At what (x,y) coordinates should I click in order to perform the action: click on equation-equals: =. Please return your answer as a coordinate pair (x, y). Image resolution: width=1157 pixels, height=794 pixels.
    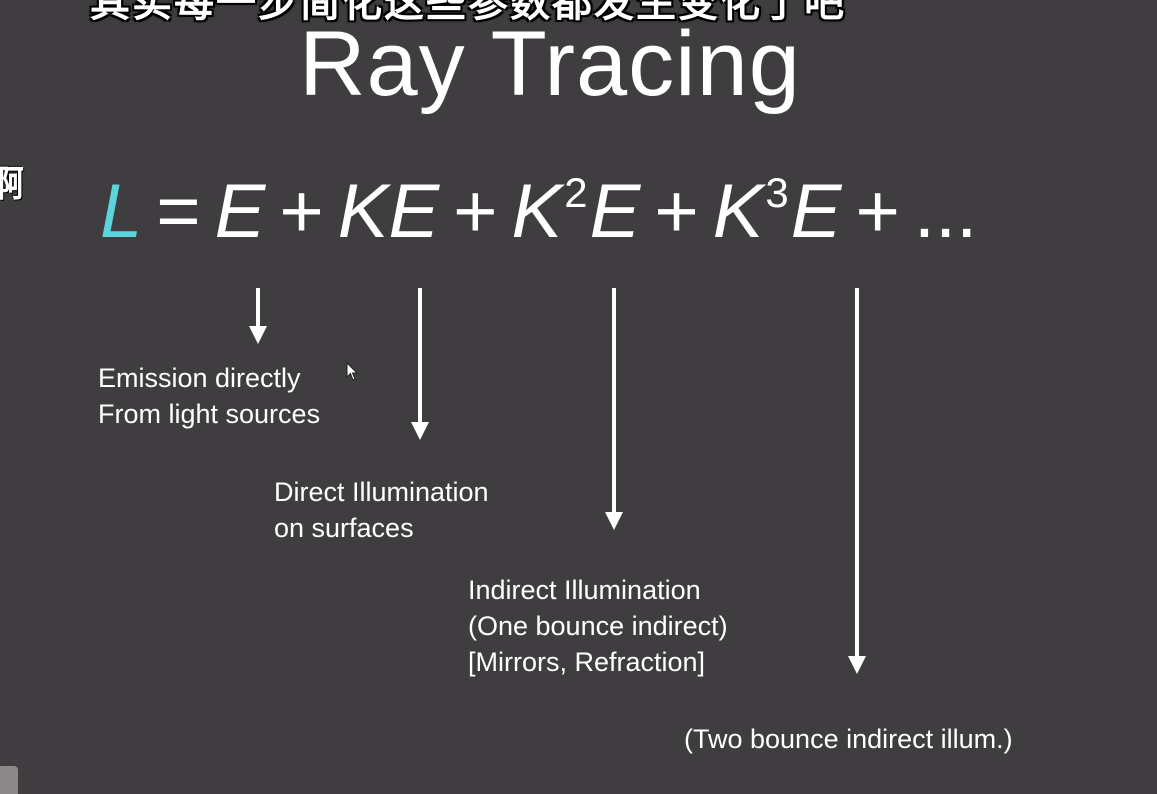
    Looking at the image, I should click on (178, 211).